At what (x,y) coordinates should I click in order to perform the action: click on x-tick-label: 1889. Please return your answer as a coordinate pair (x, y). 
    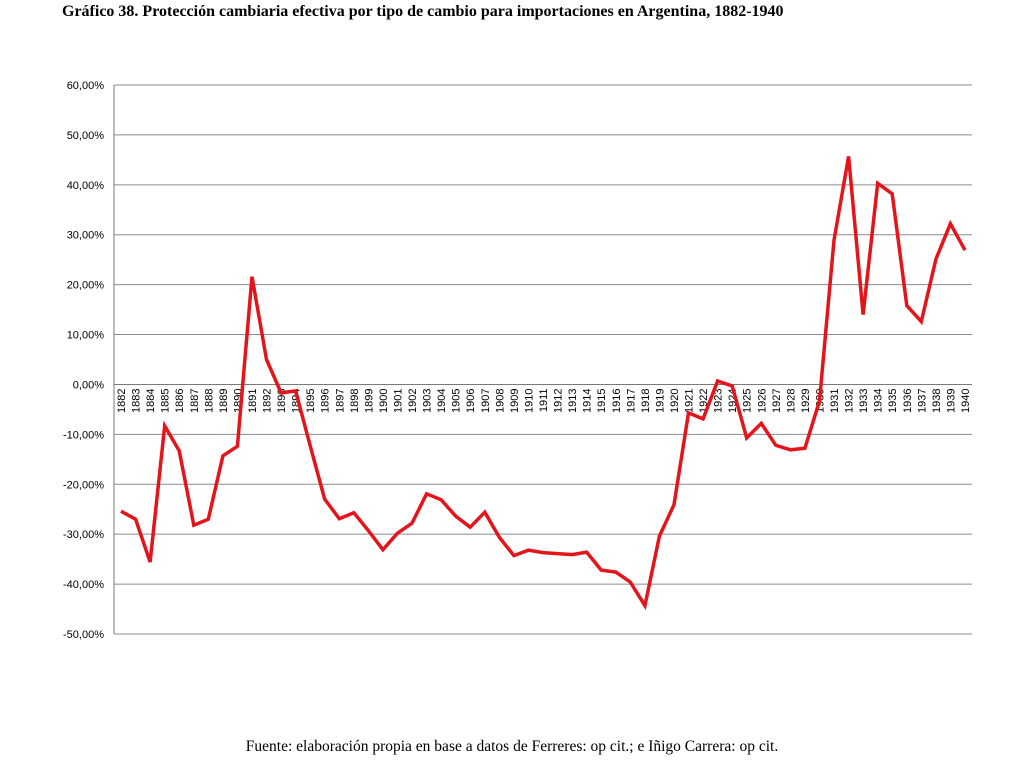
    Looking at the image, I should click on (224, 400).